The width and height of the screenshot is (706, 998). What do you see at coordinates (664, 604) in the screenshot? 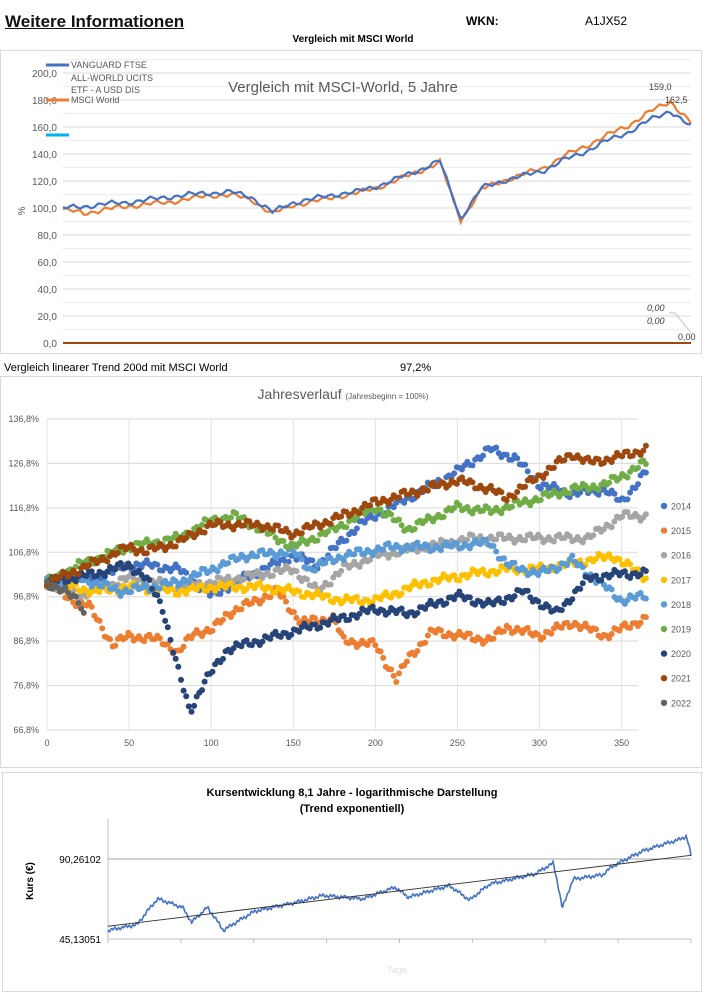
I see `legend-marker-2018` at bounding box center [664, 604].